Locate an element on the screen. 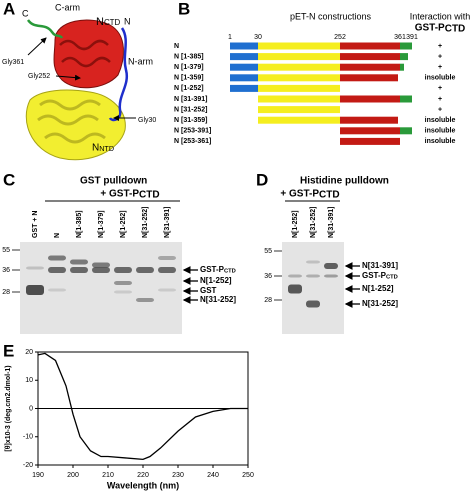 Image resolution: width=474 pixels, height=492 pixels. interaction-title: Interaction with is located at coordinates (440, 16).